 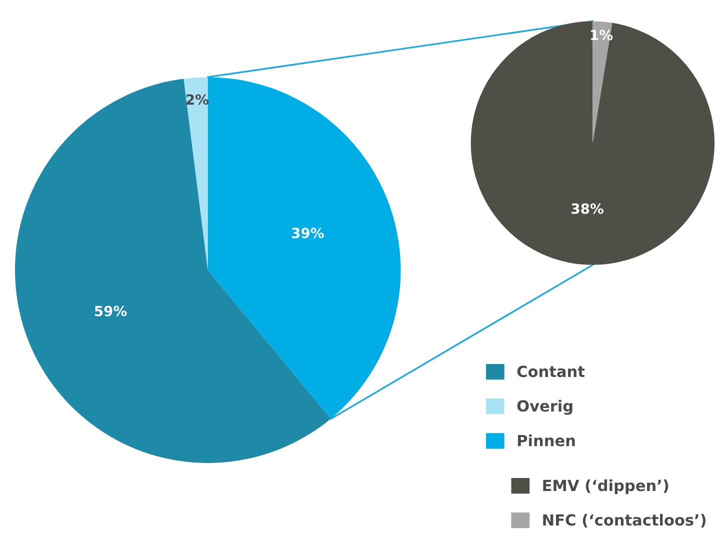 What do you see at coordinates (588, 208) in the screenshot?
I see `data-label: 38%` at bounding box center [588, 208].